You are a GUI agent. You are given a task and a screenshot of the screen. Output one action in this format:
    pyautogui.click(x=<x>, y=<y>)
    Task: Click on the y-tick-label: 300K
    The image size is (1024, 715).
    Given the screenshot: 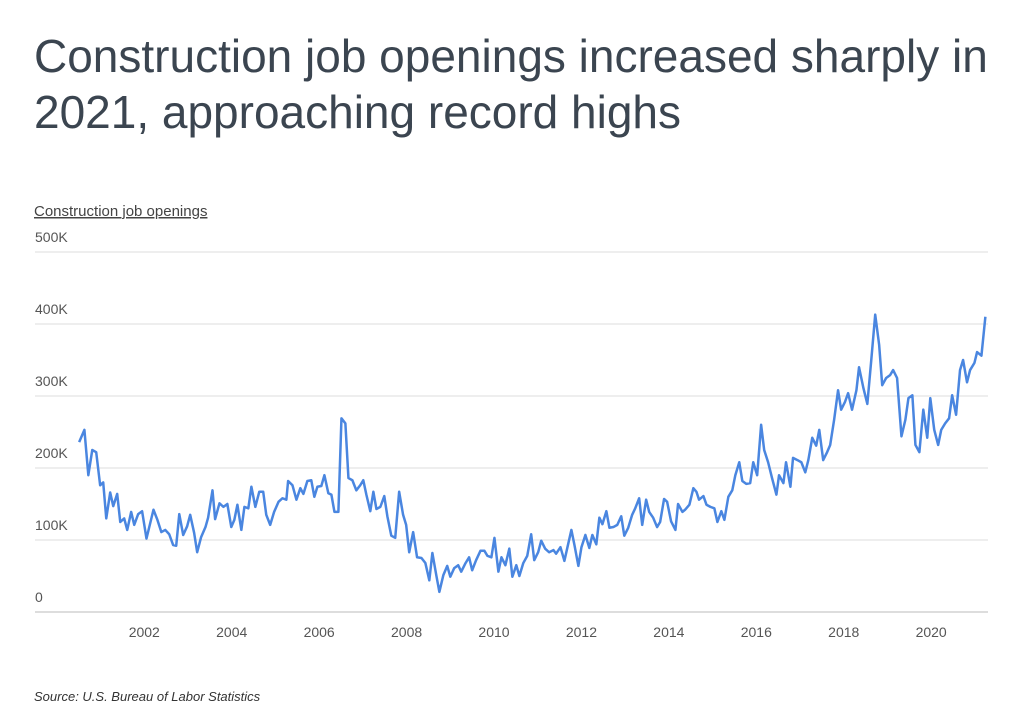 What is the action you would take?
    pyautogui.click(x=51, y=381)
    